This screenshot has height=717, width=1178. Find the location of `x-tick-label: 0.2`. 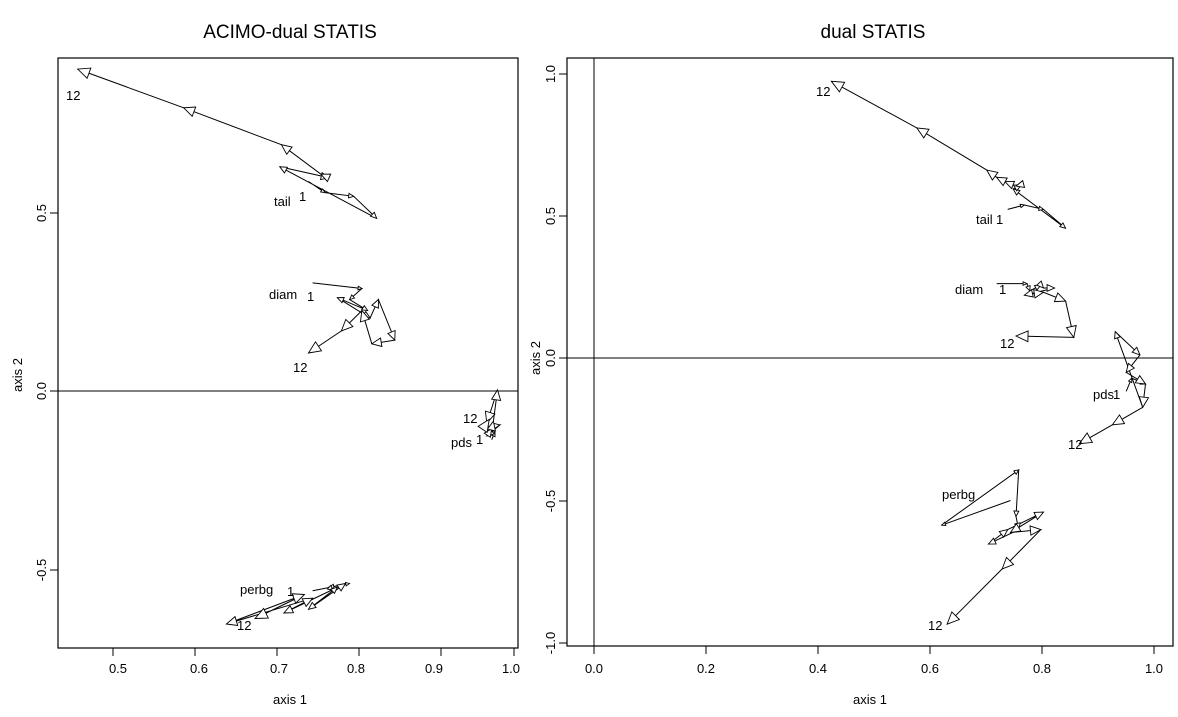

x-tick-label: 0.2 is located at coordinates (706, 668).